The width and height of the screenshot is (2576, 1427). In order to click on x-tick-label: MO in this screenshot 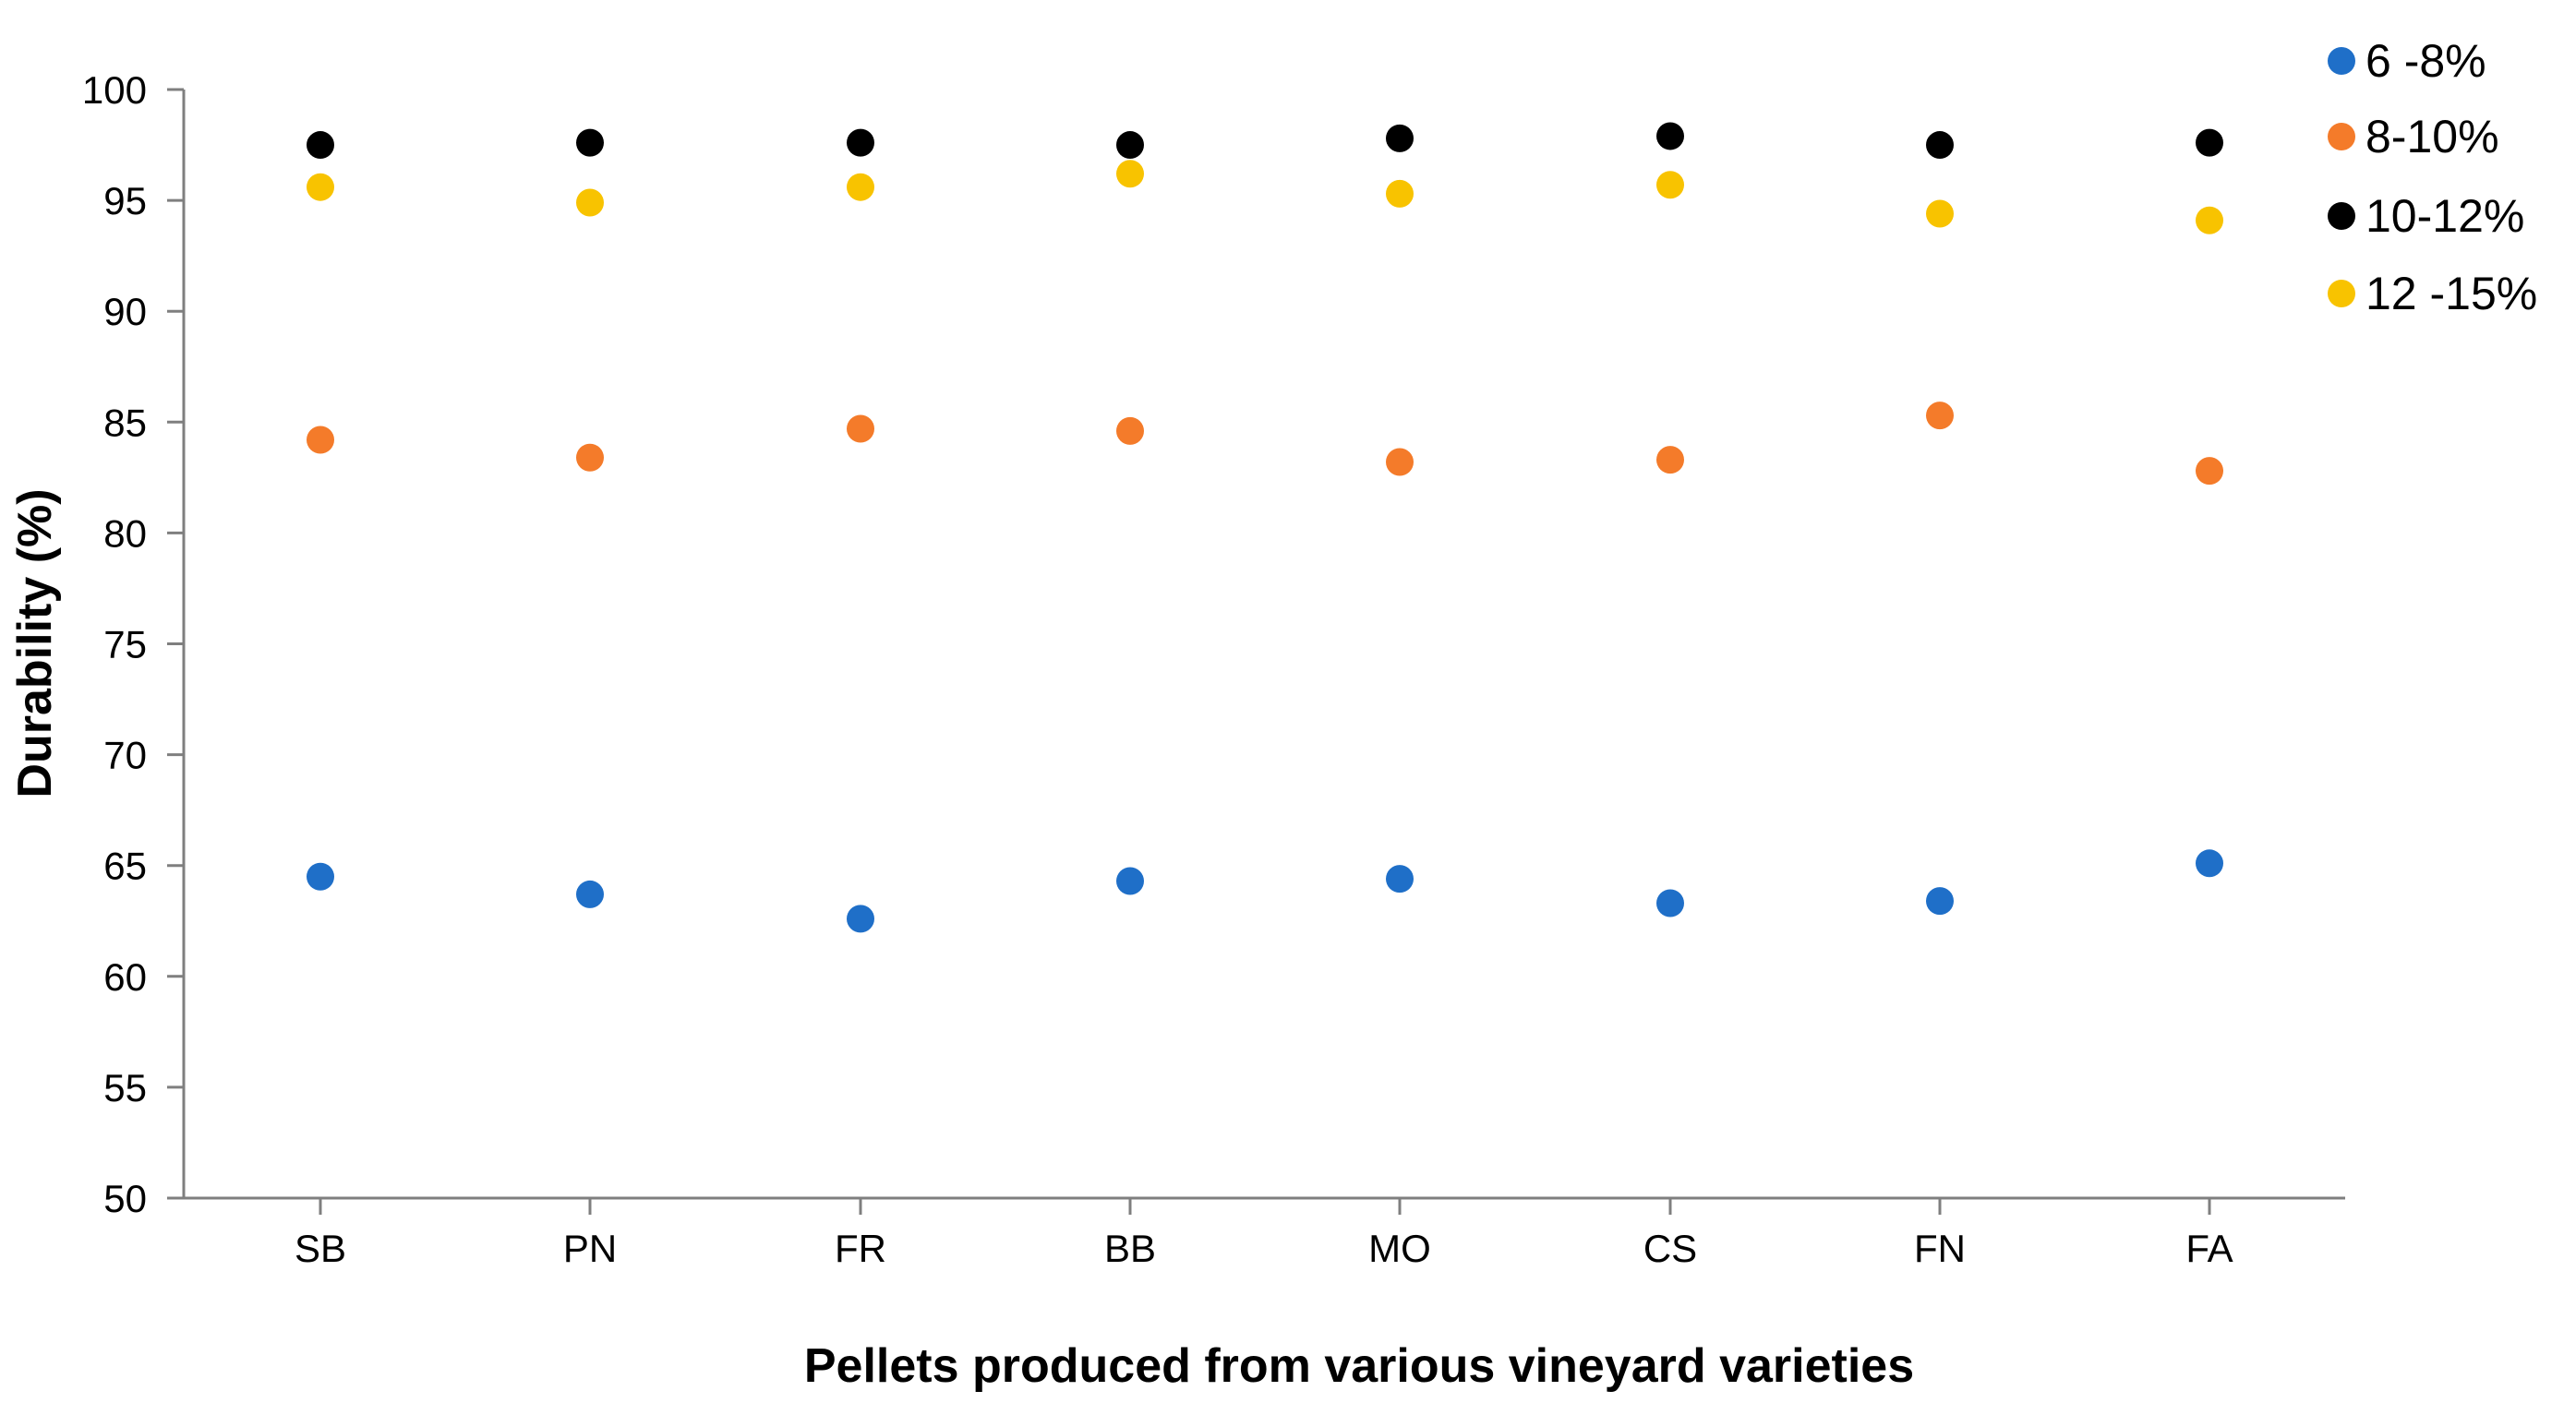, I will do `click(1399, 1248)`.